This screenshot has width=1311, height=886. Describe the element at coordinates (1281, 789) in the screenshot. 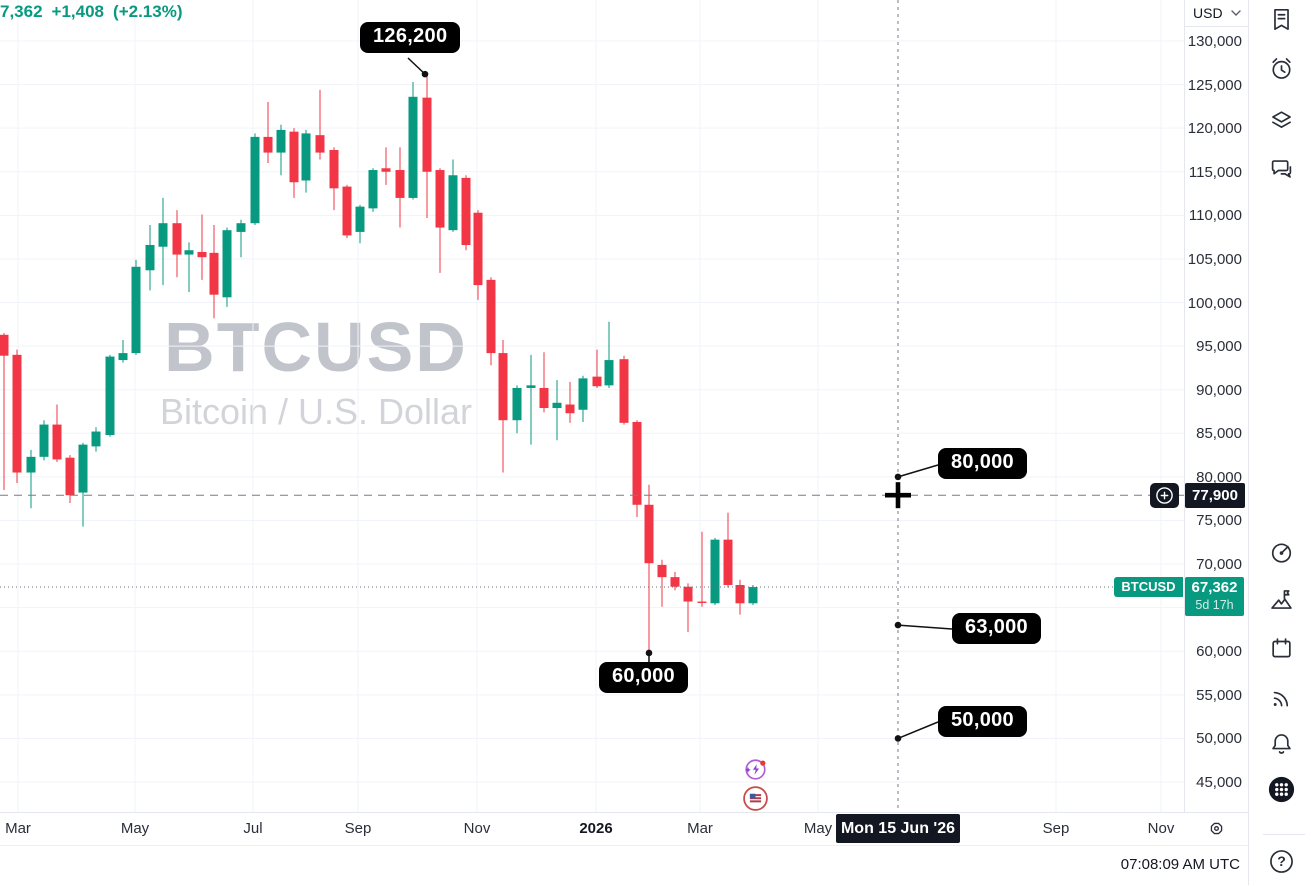

I see `apps-icon` at that location.